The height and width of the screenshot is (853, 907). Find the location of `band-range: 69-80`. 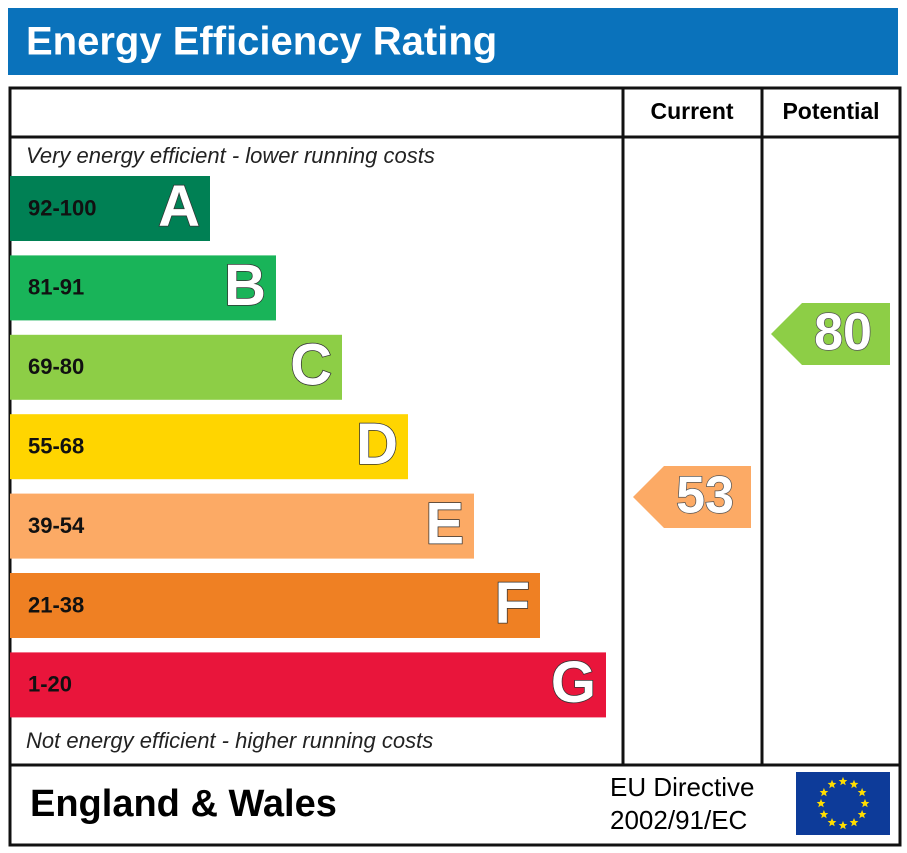

band-range: 69-80 is located at coordinates (56, 366).